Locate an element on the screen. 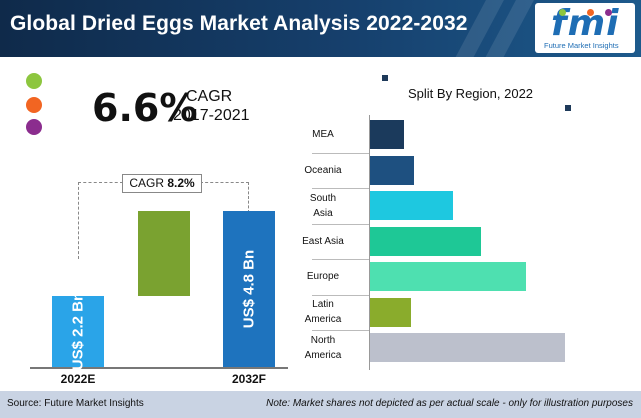  x-tick-label: 2032F is located at coordinates (249, 379).